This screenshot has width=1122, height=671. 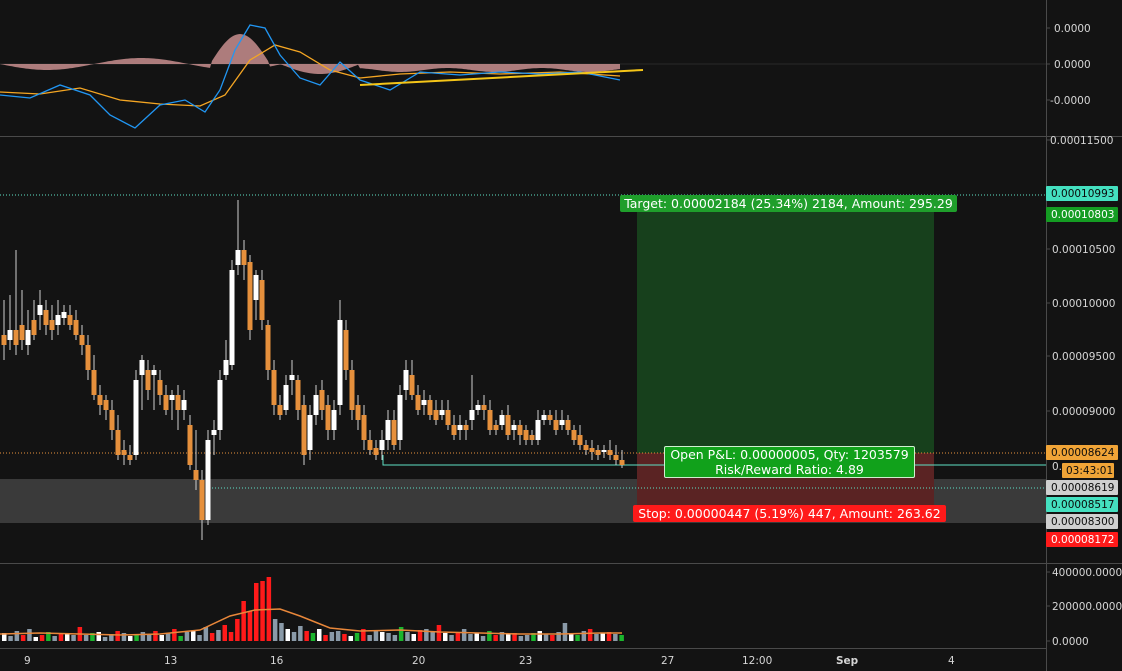 I want to click on target-zone, so click(x=785, y=324).